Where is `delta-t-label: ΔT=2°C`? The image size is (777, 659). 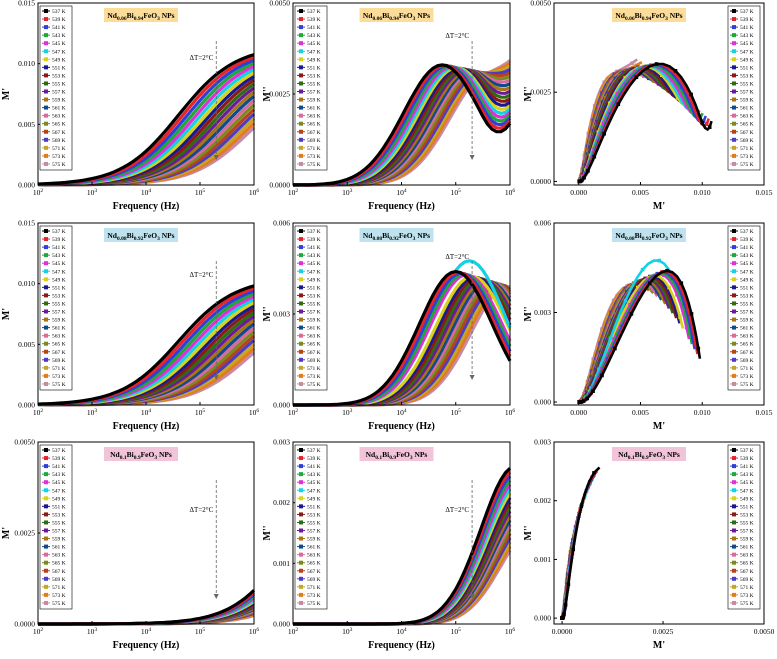
delta-t-label: ΔT=2°C is located at coordinates (202, 275).